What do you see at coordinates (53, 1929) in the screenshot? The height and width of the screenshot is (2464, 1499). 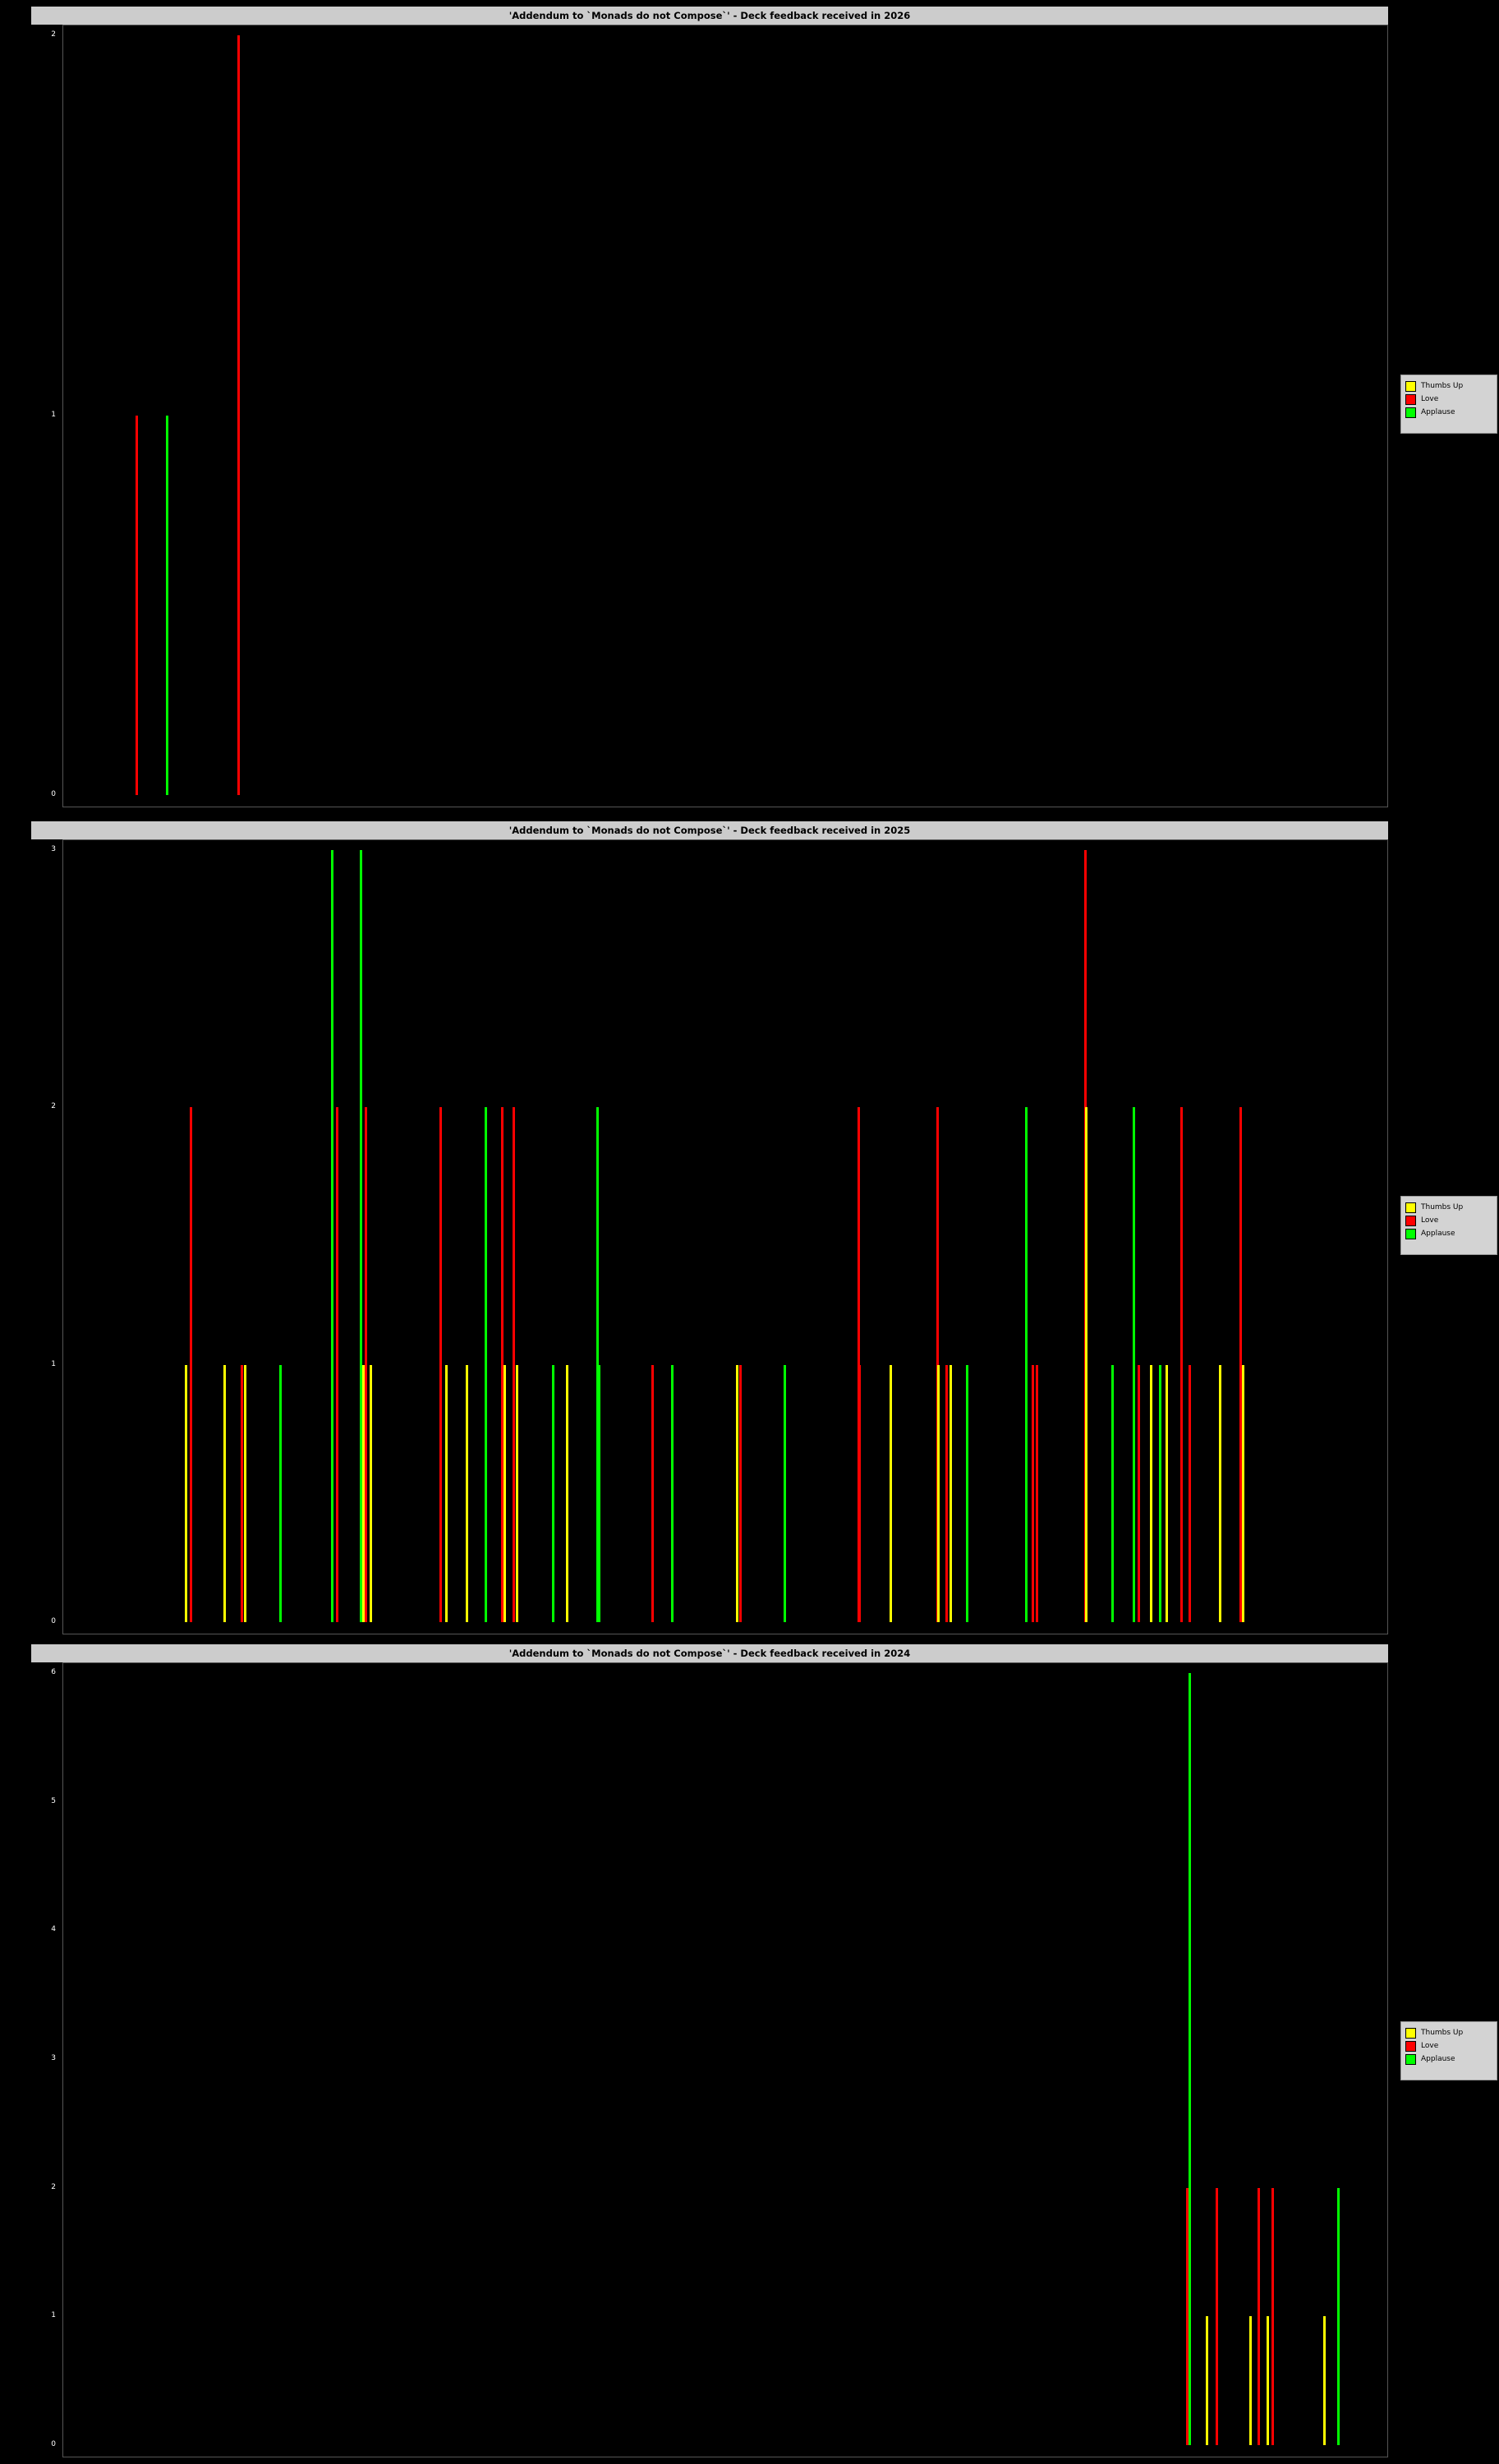 I see `y-tick-label: 4` at bounding box center [53, 1929].